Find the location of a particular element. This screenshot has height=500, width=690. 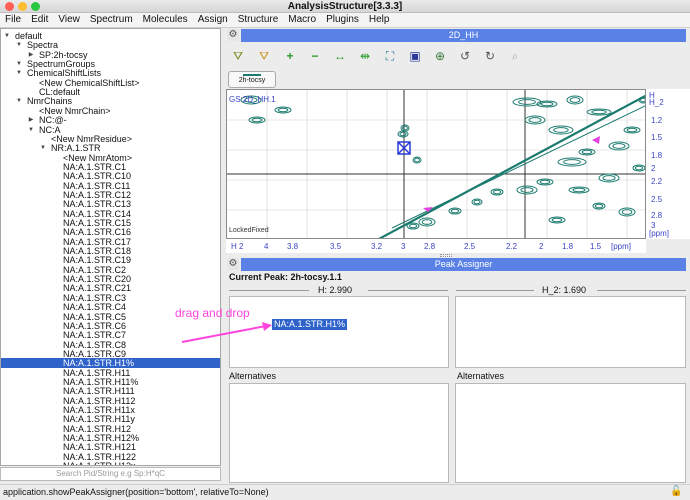

tree-item: NA:A.1.STR.C5 is located at coordinates (110, 317).